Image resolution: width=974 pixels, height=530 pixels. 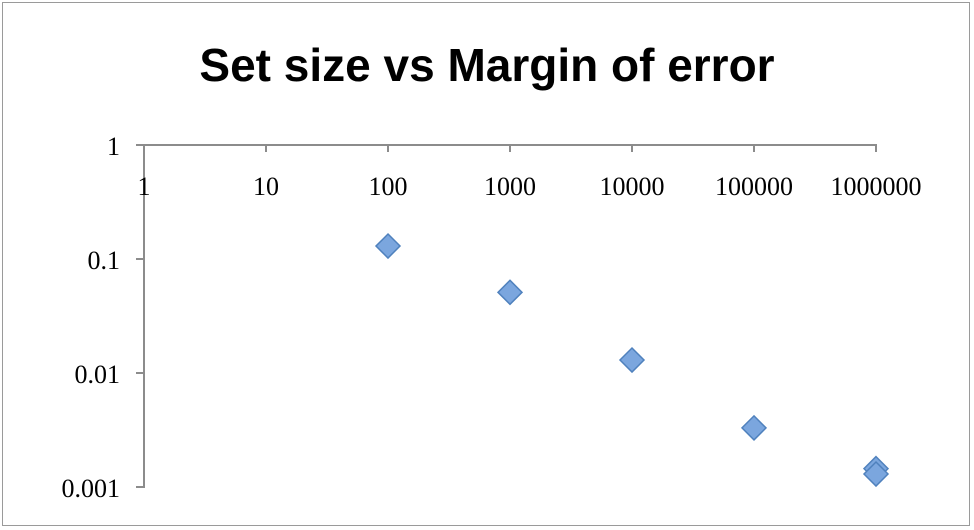 What do you see at coordinates (754, 186) in the screenshot?
I see `x-tick-label: 100000` at bounding box center [754, 186].